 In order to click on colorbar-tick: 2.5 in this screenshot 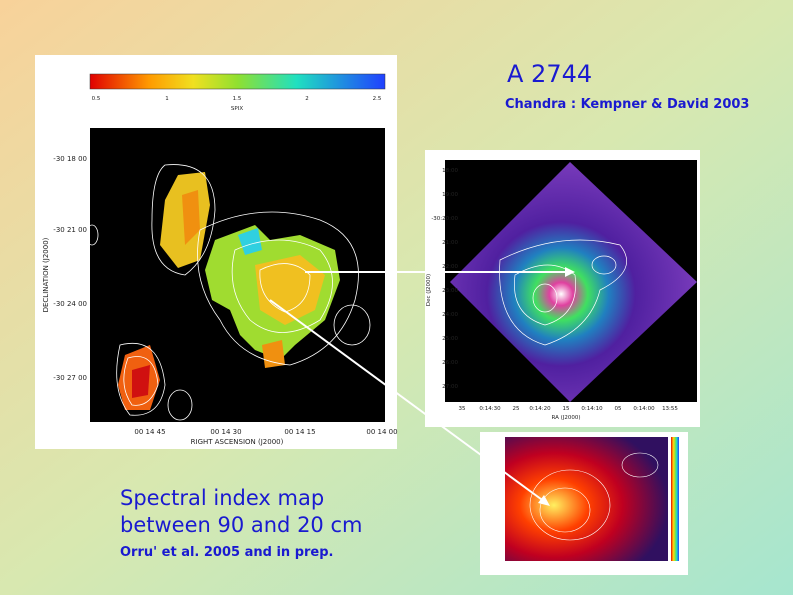, I will do `click(377, 99)`.